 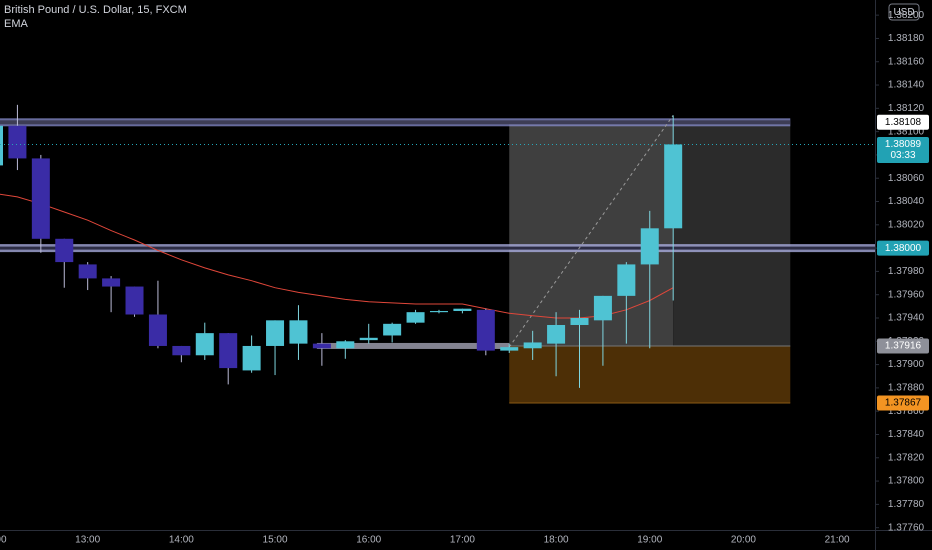 I want to click on y-tick-label: 1.37820, so click(x=906, y=457).